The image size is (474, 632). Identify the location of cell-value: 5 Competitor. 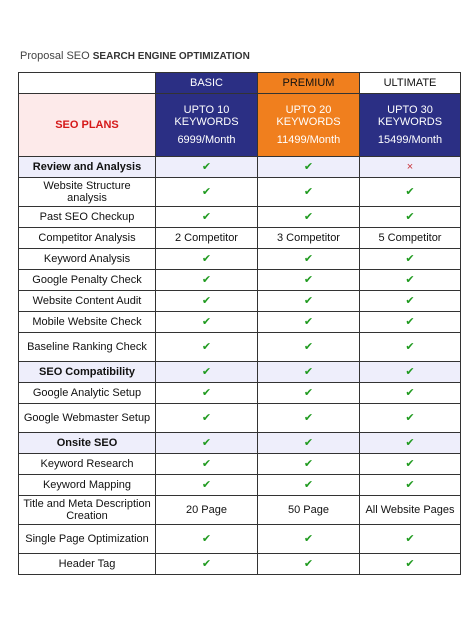
(410, 238).